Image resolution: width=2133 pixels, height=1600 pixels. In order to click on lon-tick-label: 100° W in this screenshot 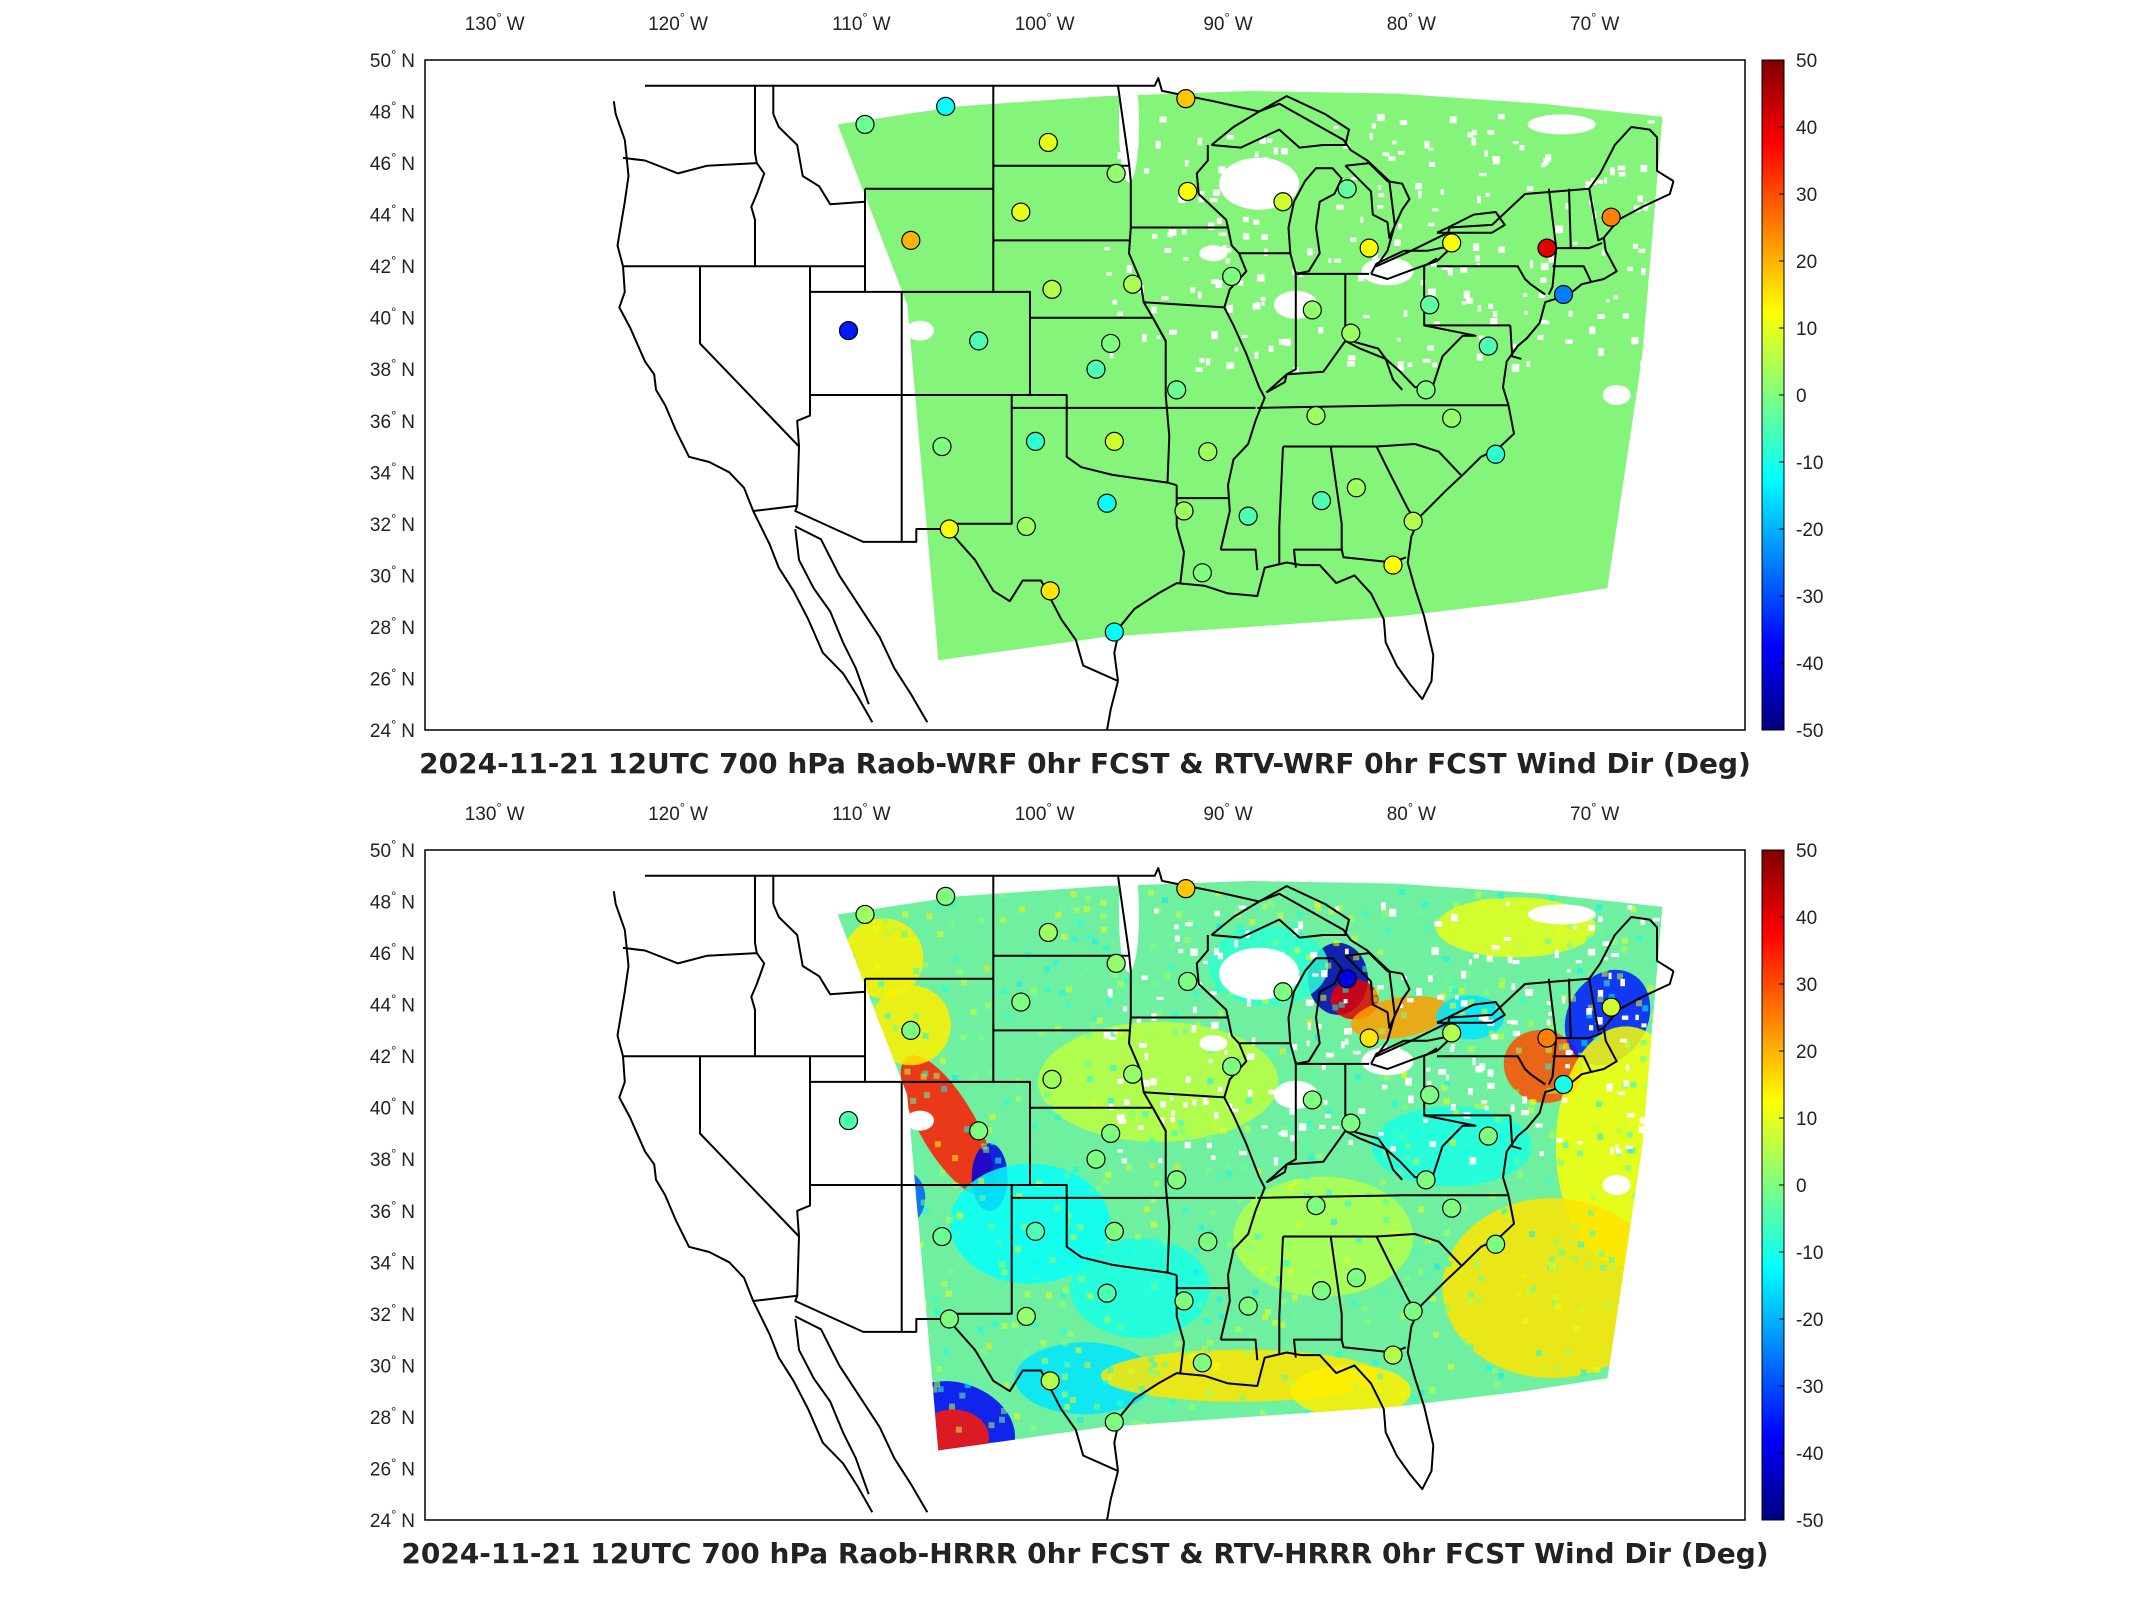, I will do `click(1045, 812)`.